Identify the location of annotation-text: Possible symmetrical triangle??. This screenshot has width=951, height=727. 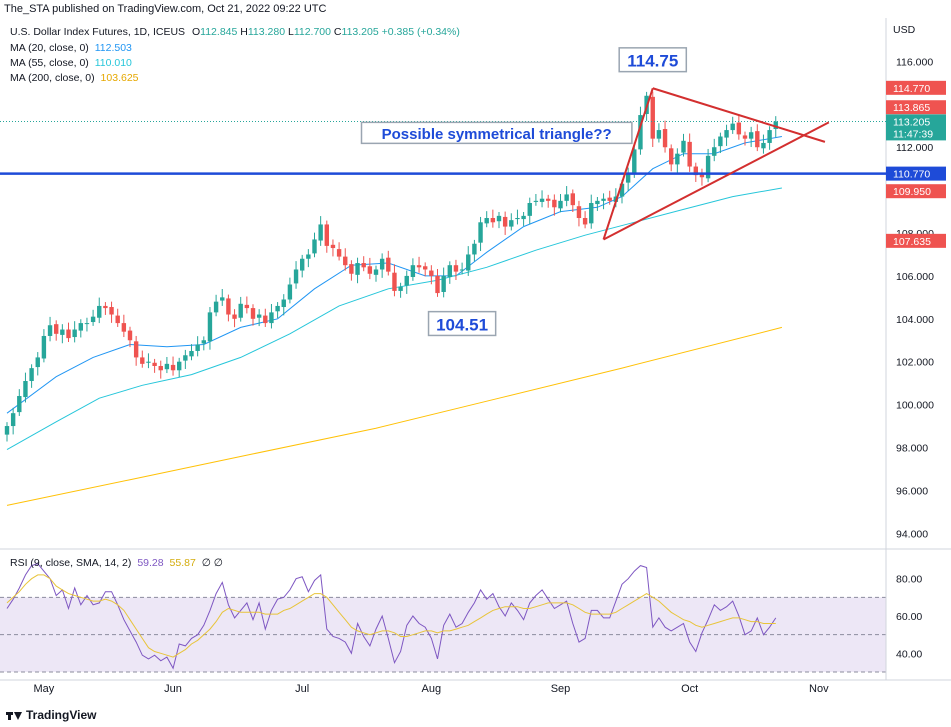
(497, 134).